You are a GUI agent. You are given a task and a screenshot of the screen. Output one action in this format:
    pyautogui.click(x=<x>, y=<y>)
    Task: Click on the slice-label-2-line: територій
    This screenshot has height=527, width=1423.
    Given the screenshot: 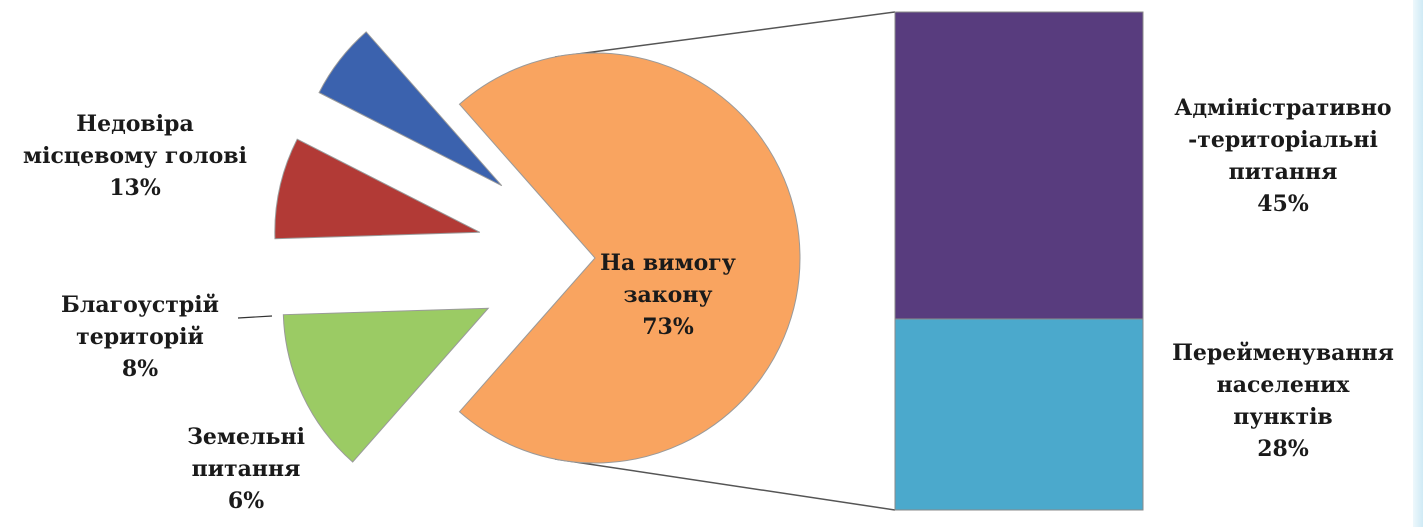 What is the action you would take?
    pyautogui.click(x=140, y=337)
    